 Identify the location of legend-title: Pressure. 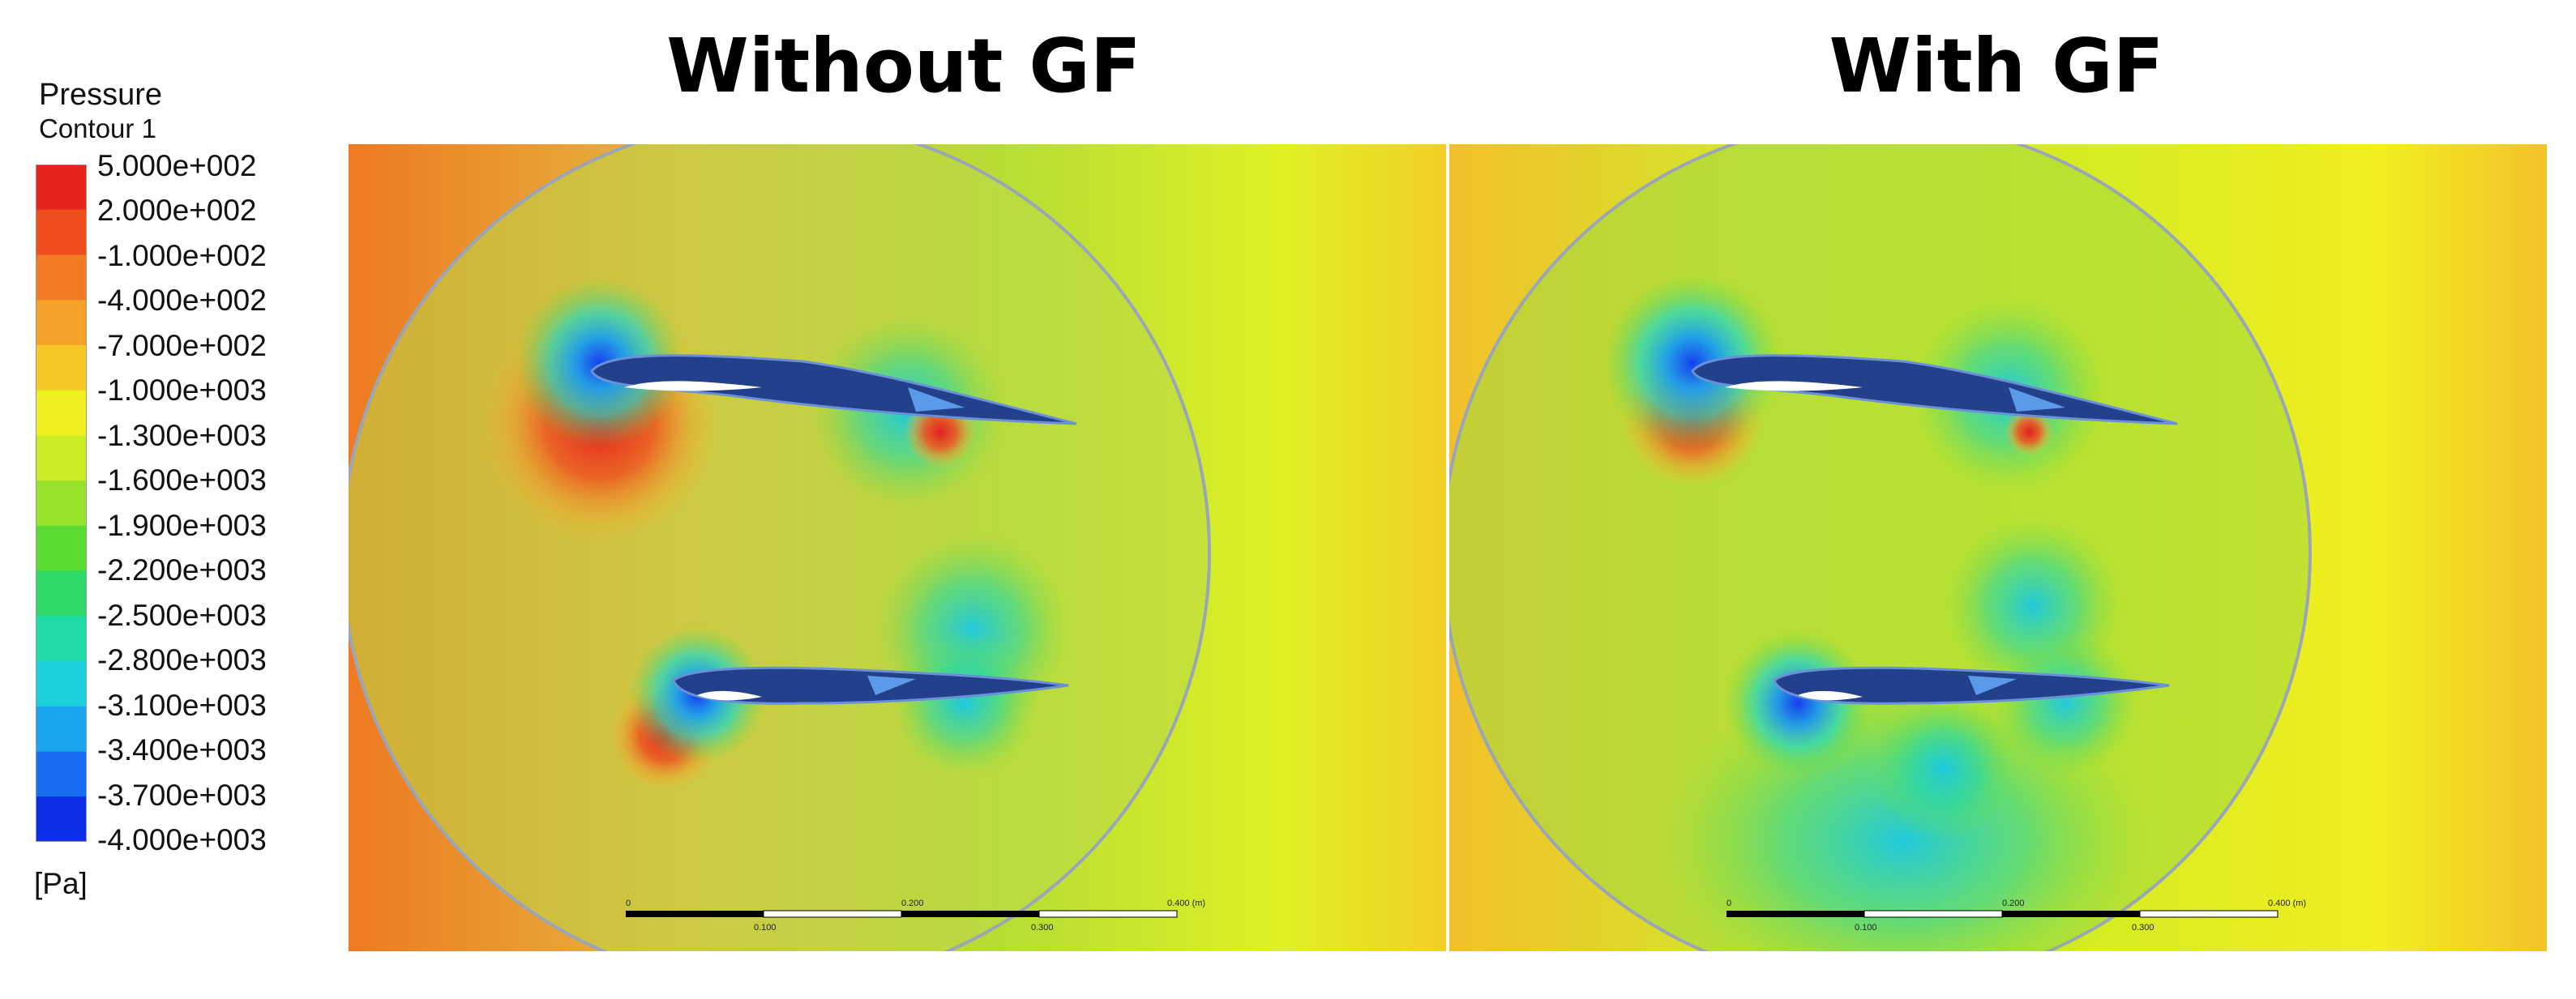
(101, 95).